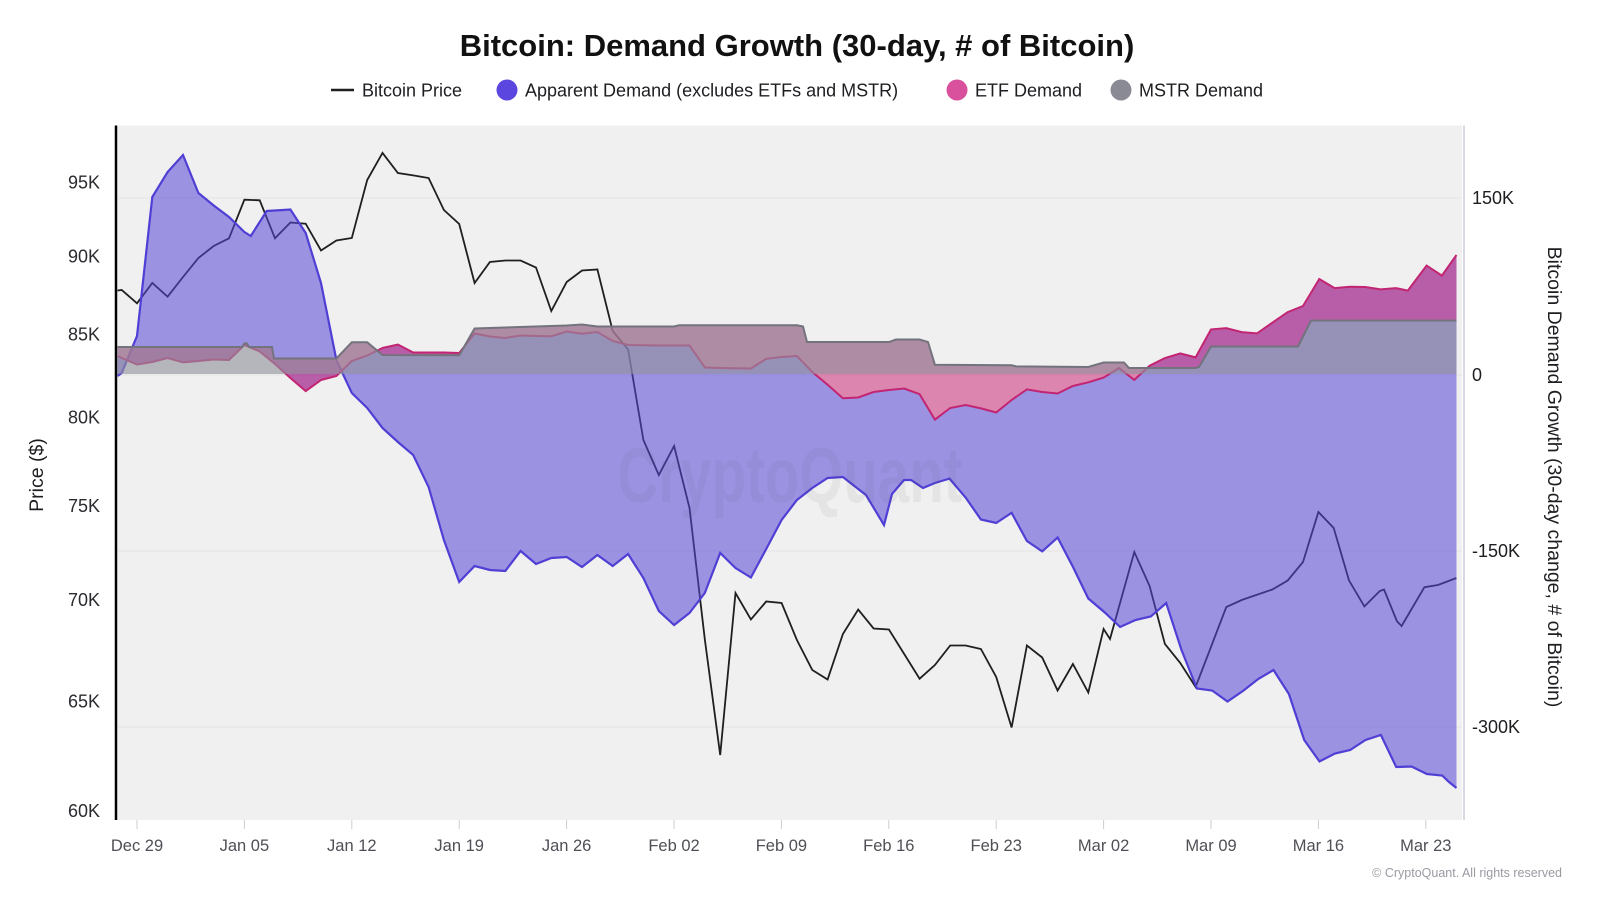 This screenshot has height=900, width=1600. Describe the element at coordinates (84, 702) in the screenshot. I see `svg-text: 65K` at that location.